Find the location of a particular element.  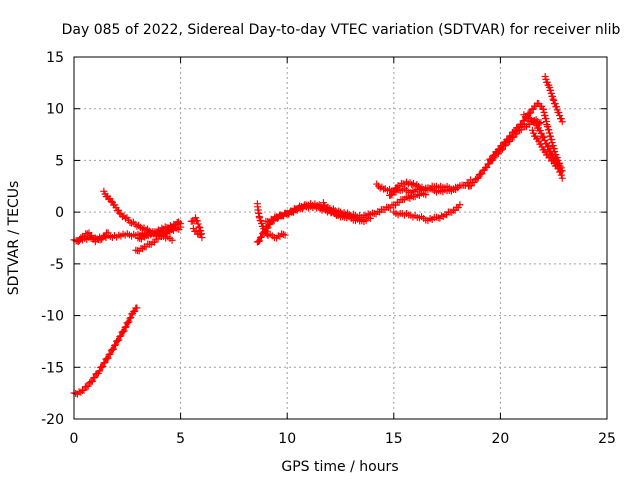

x-tick-label: 0 is located at coordinates (74, 439).